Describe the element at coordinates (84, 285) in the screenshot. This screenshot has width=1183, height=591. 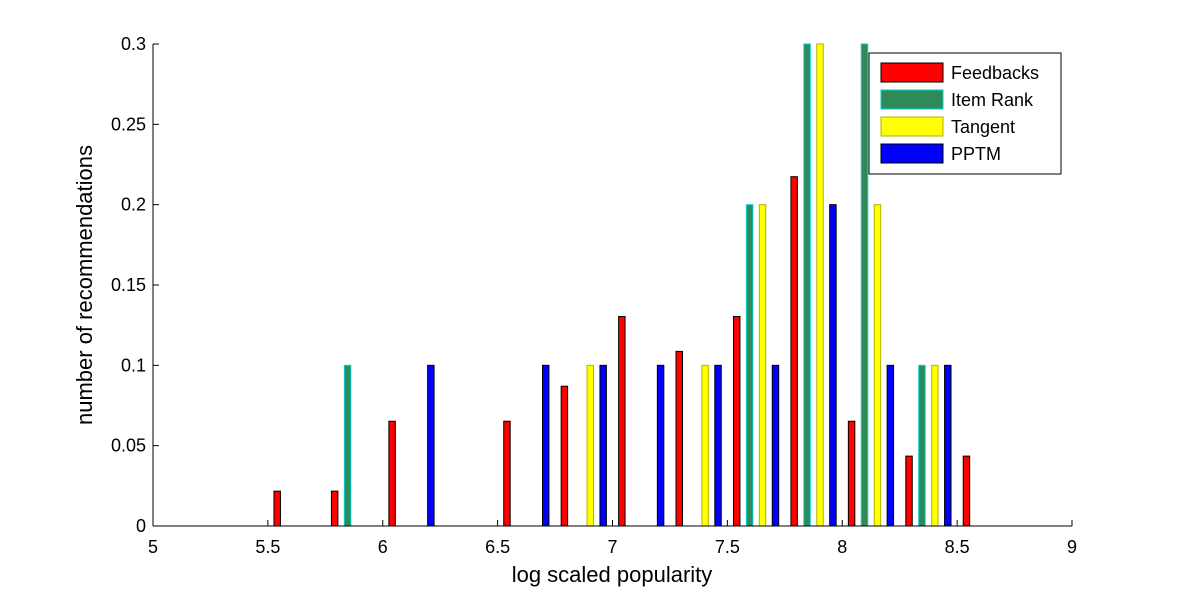
I see `y-axis-label: number of recommendations` at that location.